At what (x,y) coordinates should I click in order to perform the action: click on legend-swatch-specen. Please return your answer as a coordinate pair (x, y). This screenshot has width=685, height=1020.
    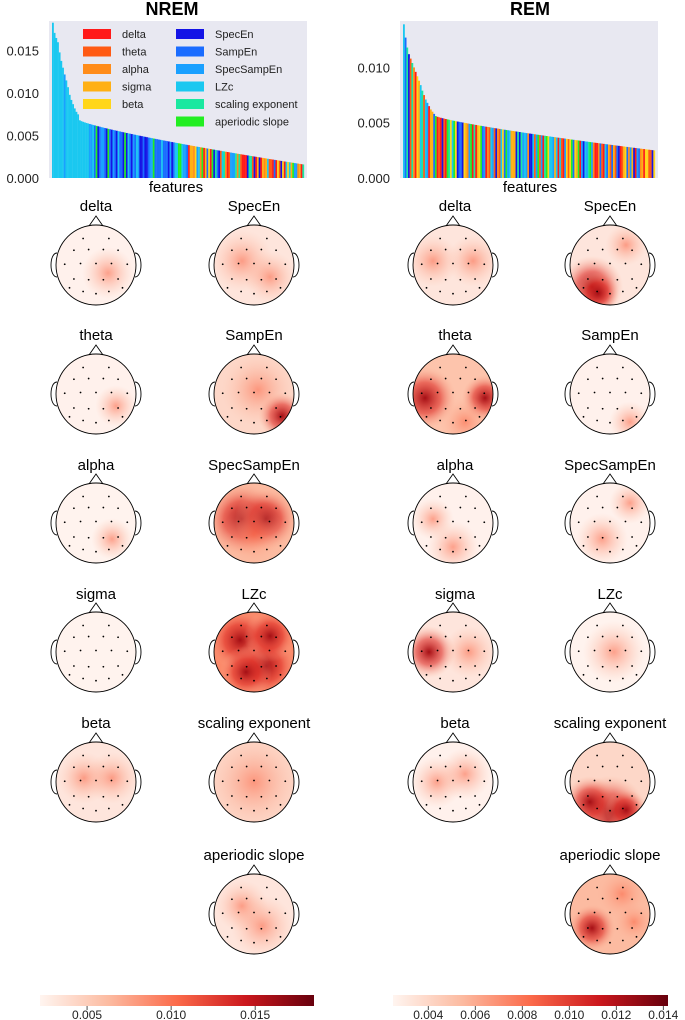
    Looking at the image, I should click on (190, 34).